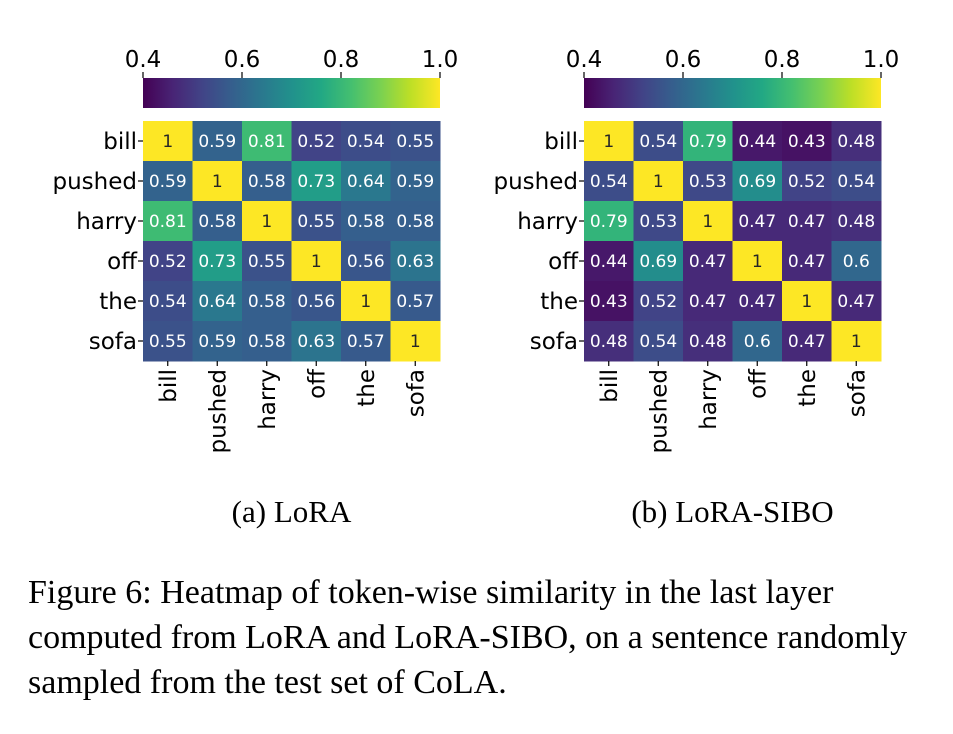 This screenshot has height=734, width=953. I want to click on col-label: bill, so click(610, 386).